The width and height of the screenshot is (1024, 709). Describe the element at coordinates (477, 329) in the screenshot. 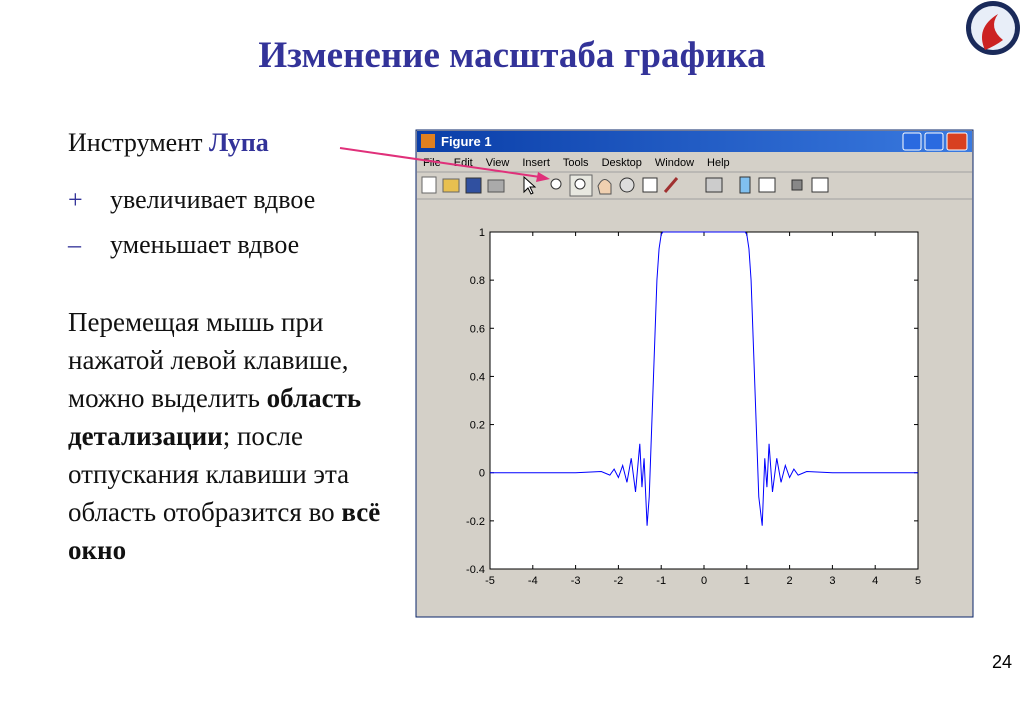

I see `y-tick-label: 0.6` at that location.